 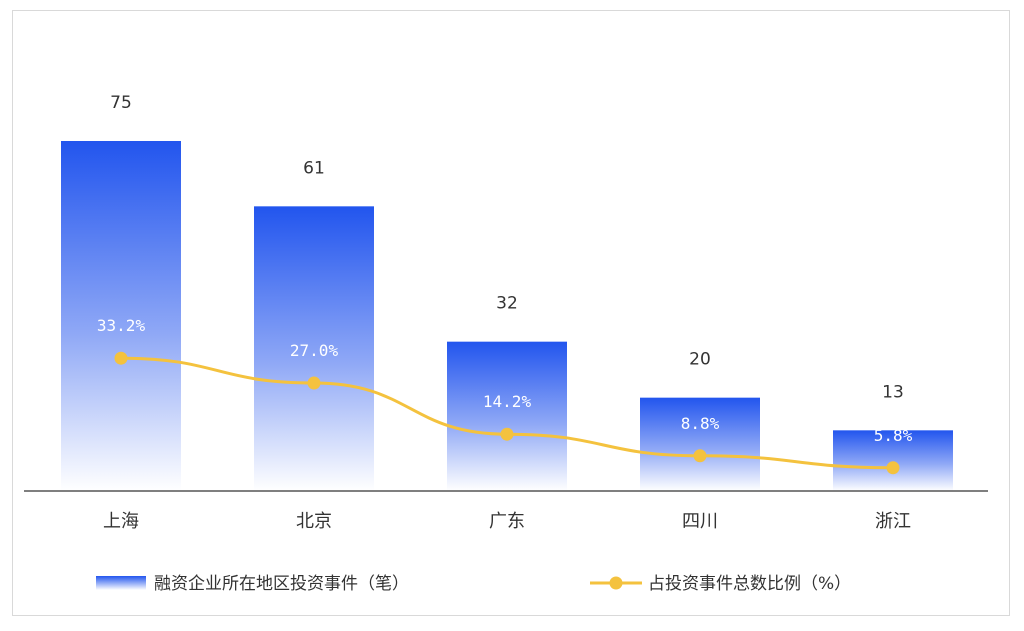 What do you see at coordinates (507, 304) in the screenshot?
I see `bar-value-label-2: 32` at bounding box center [507, 304].